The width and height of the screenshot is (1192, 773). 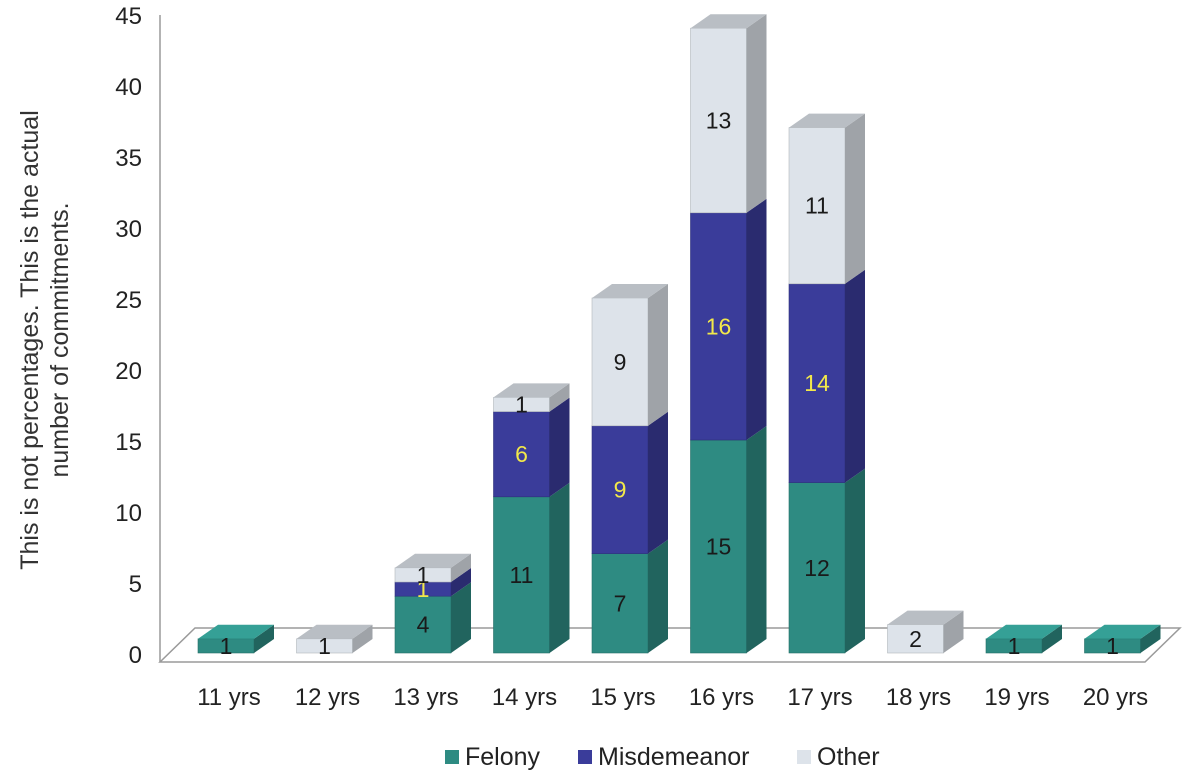 I want to click on y-axis-title-line: number of commitments., so click(x=60, y=339).